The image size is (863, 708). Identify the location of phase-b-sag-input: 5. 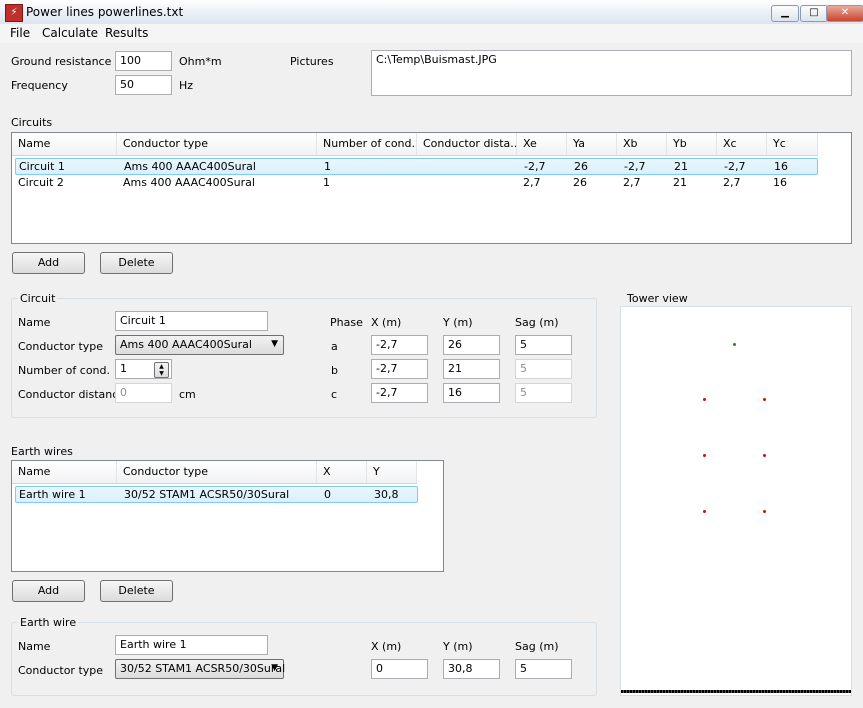
(543, 369).